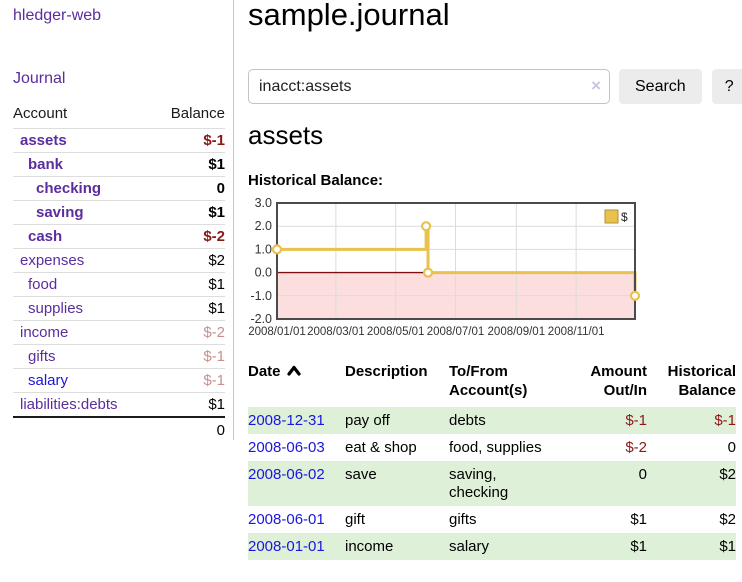 The width and height of the screenshot is (742, 582). I want to click on search-form: × Search ?, so click(495, 86).